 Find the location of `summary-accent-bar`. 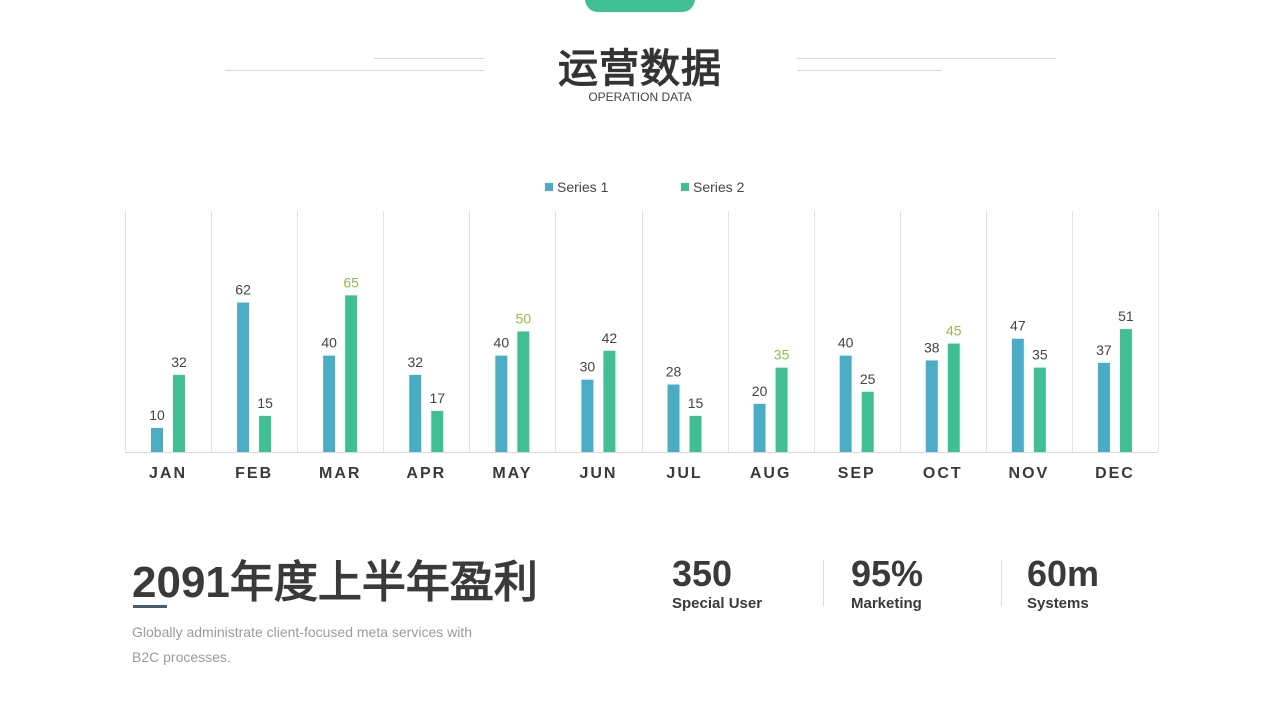

summary-accent-bar is located at coordinates (150, 606).